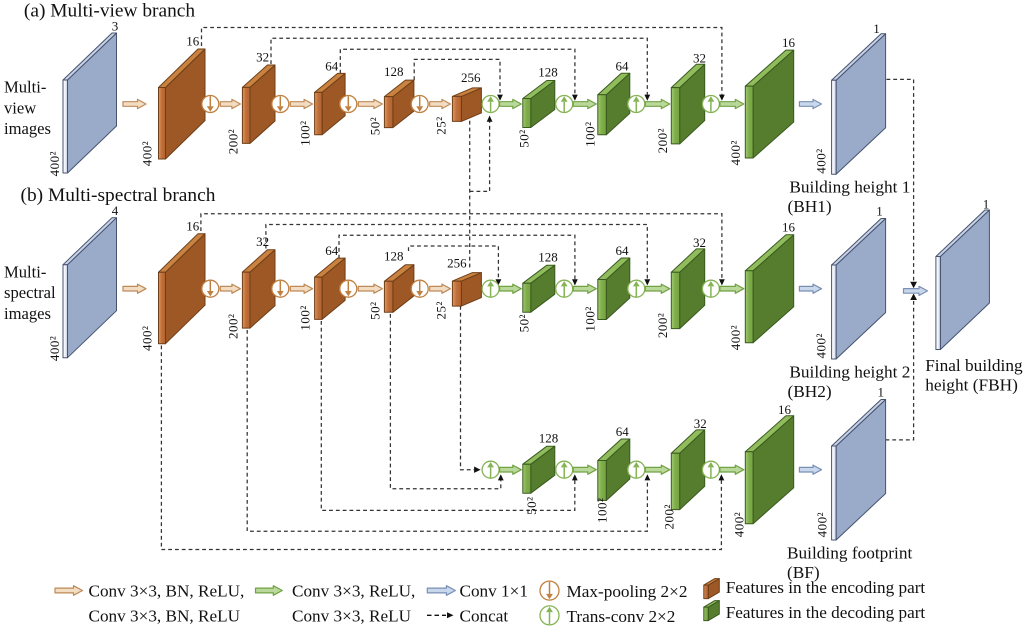 The width and height of the screenshot is (1024, 627). What do you see at coordinates (118, 195) in the screenshot?
I see `svg-text: (b) Multi-spectral branch` at bounding box center [118, 195].